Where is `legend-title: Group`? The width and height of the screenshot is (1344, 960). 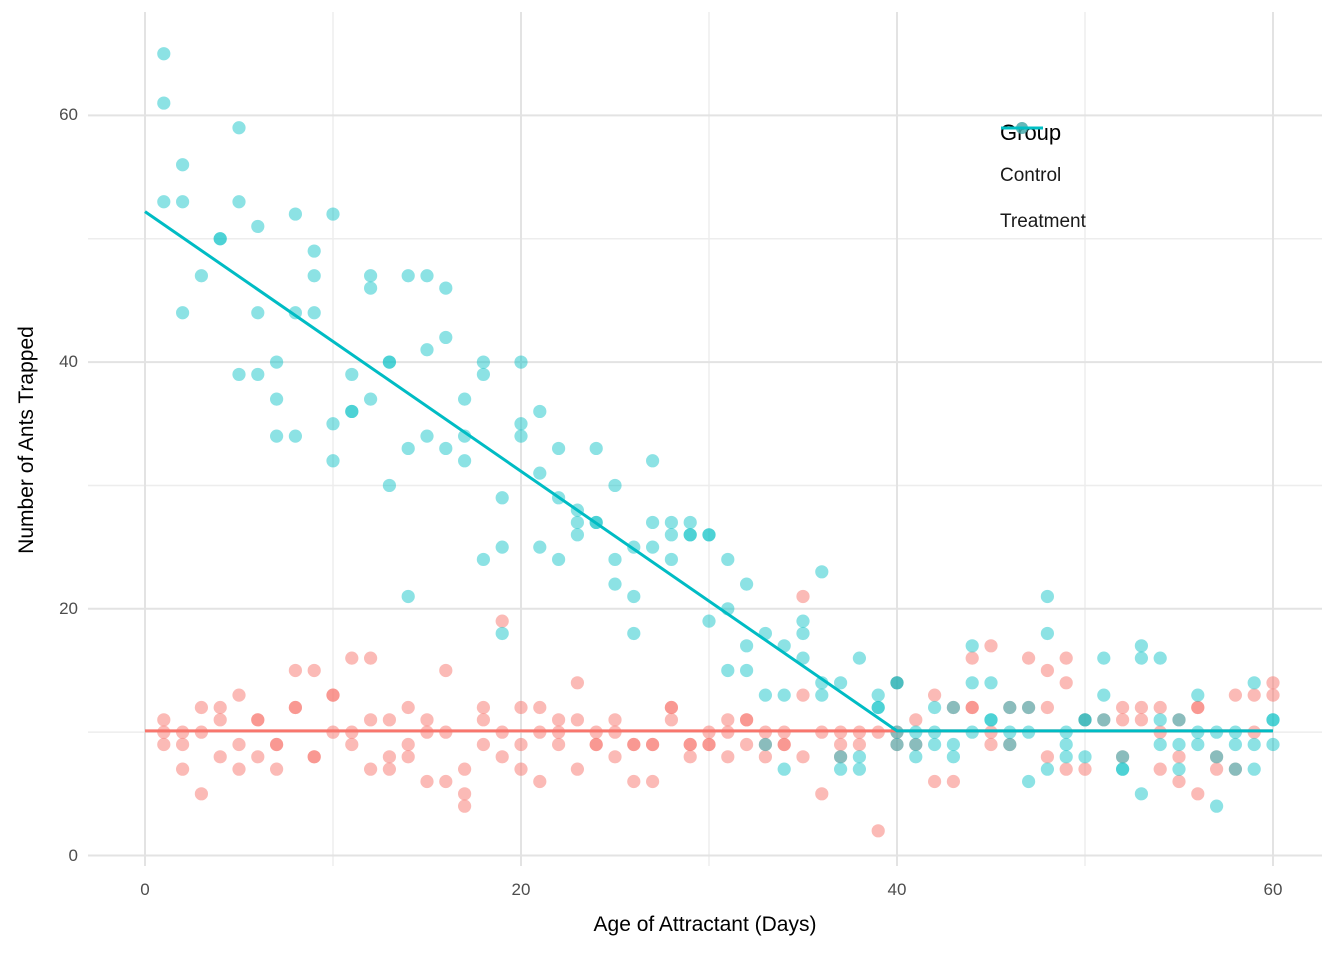
legend-title: Group is located at coordinates (1031, 132).